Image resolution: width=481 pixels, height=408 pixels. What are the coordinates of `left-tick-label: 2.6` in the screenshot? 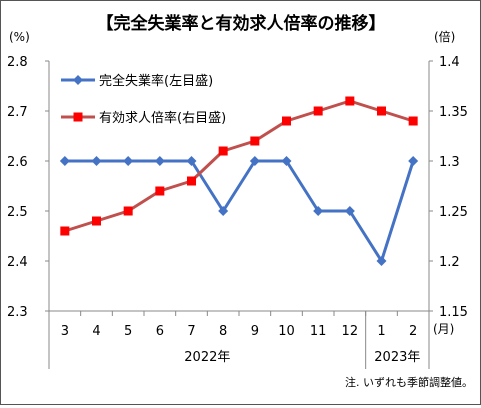 It's located at (17, 162).